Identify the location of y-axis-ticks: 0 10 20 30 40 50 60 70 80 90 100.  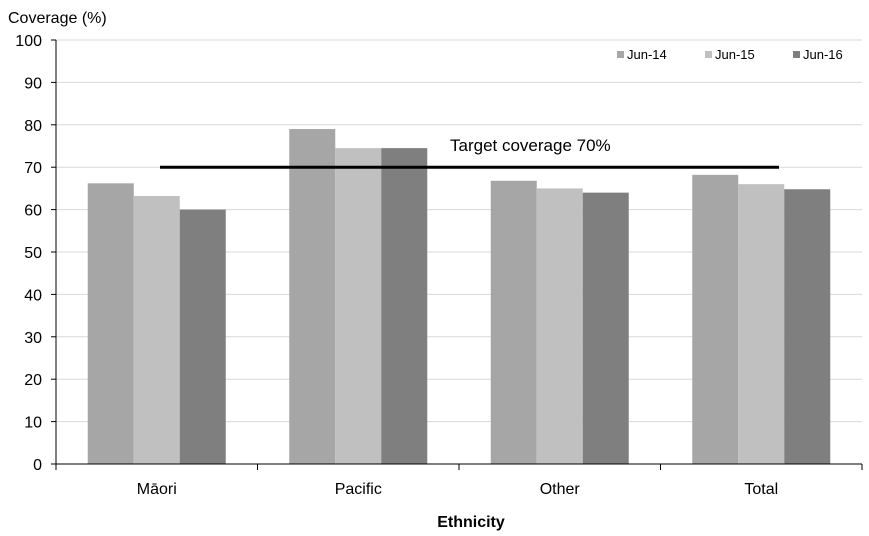
(35, 253).